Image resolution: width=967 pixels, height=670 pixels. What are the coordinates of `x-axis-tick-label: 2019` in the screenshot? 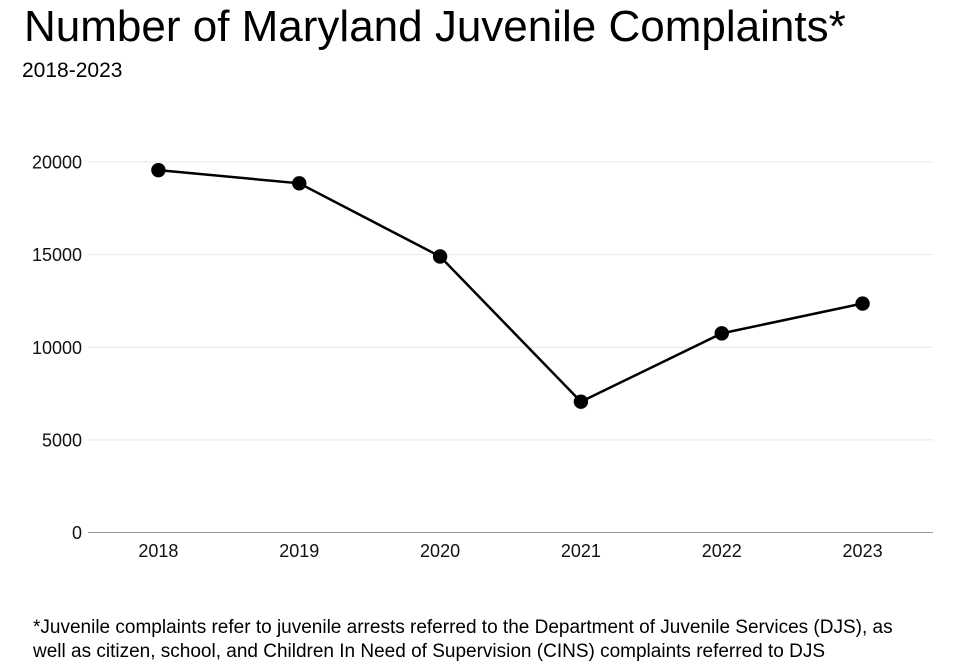 It's located at (299, 551).